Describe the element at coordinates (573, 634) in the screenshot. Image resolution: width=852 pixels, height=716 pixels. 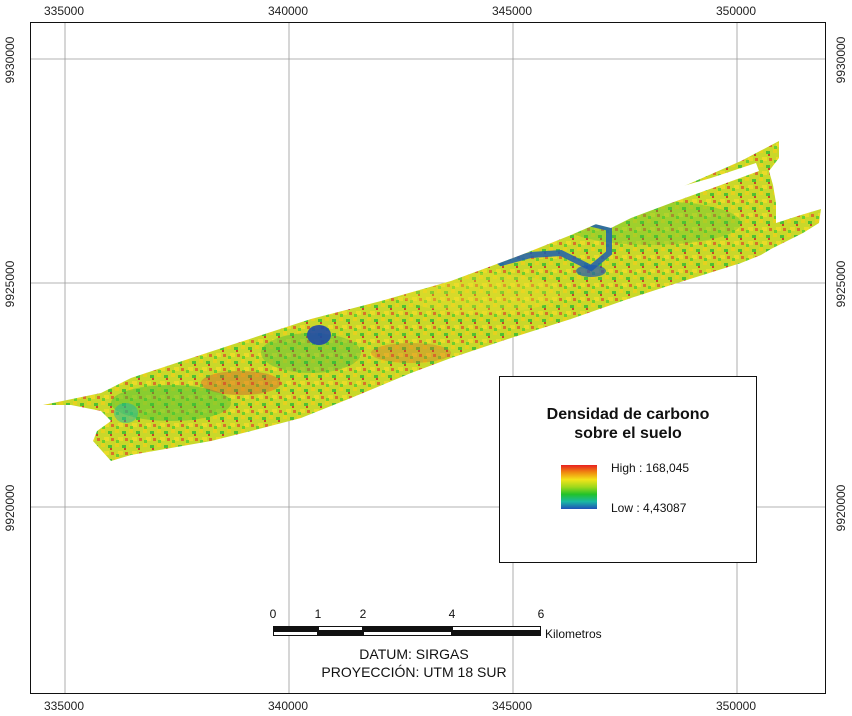
I see `scale-unit-label: Kilometros` at that location.